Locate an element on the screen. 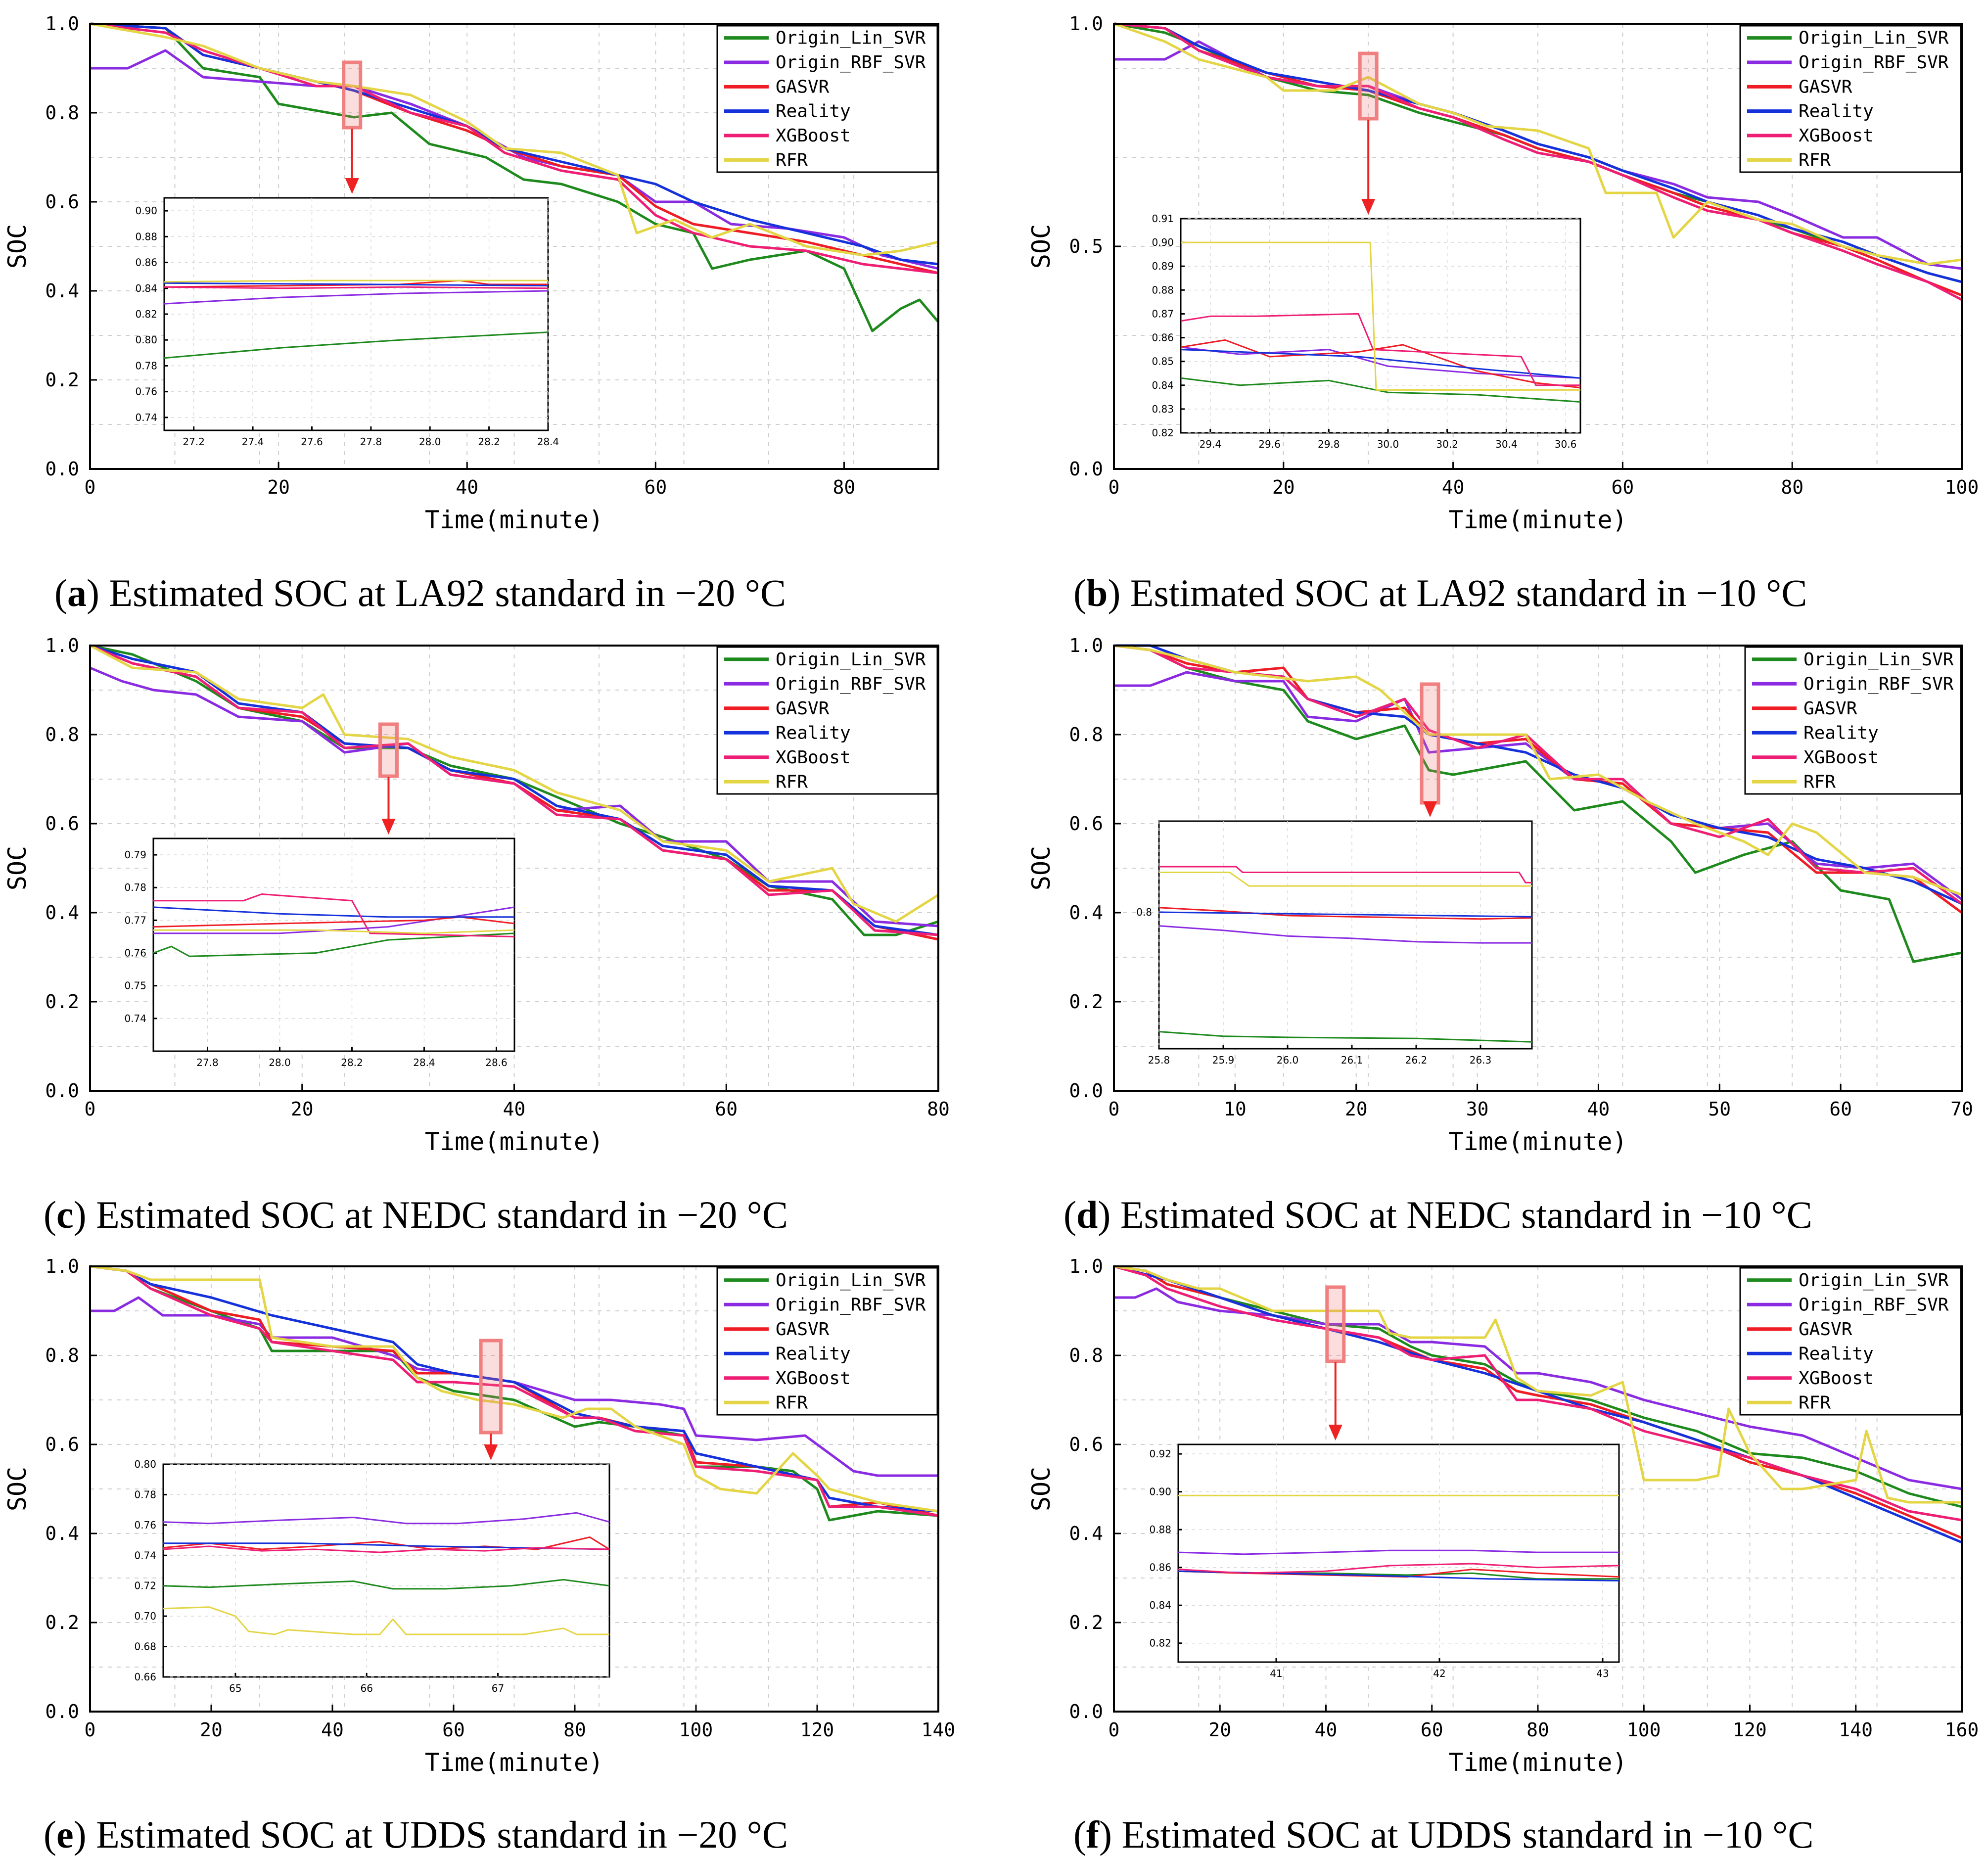 The height and width of the screenshot is (1857, 1988). inset-x-tick-label: 26.1 is located at coordinates (1352, 1060).